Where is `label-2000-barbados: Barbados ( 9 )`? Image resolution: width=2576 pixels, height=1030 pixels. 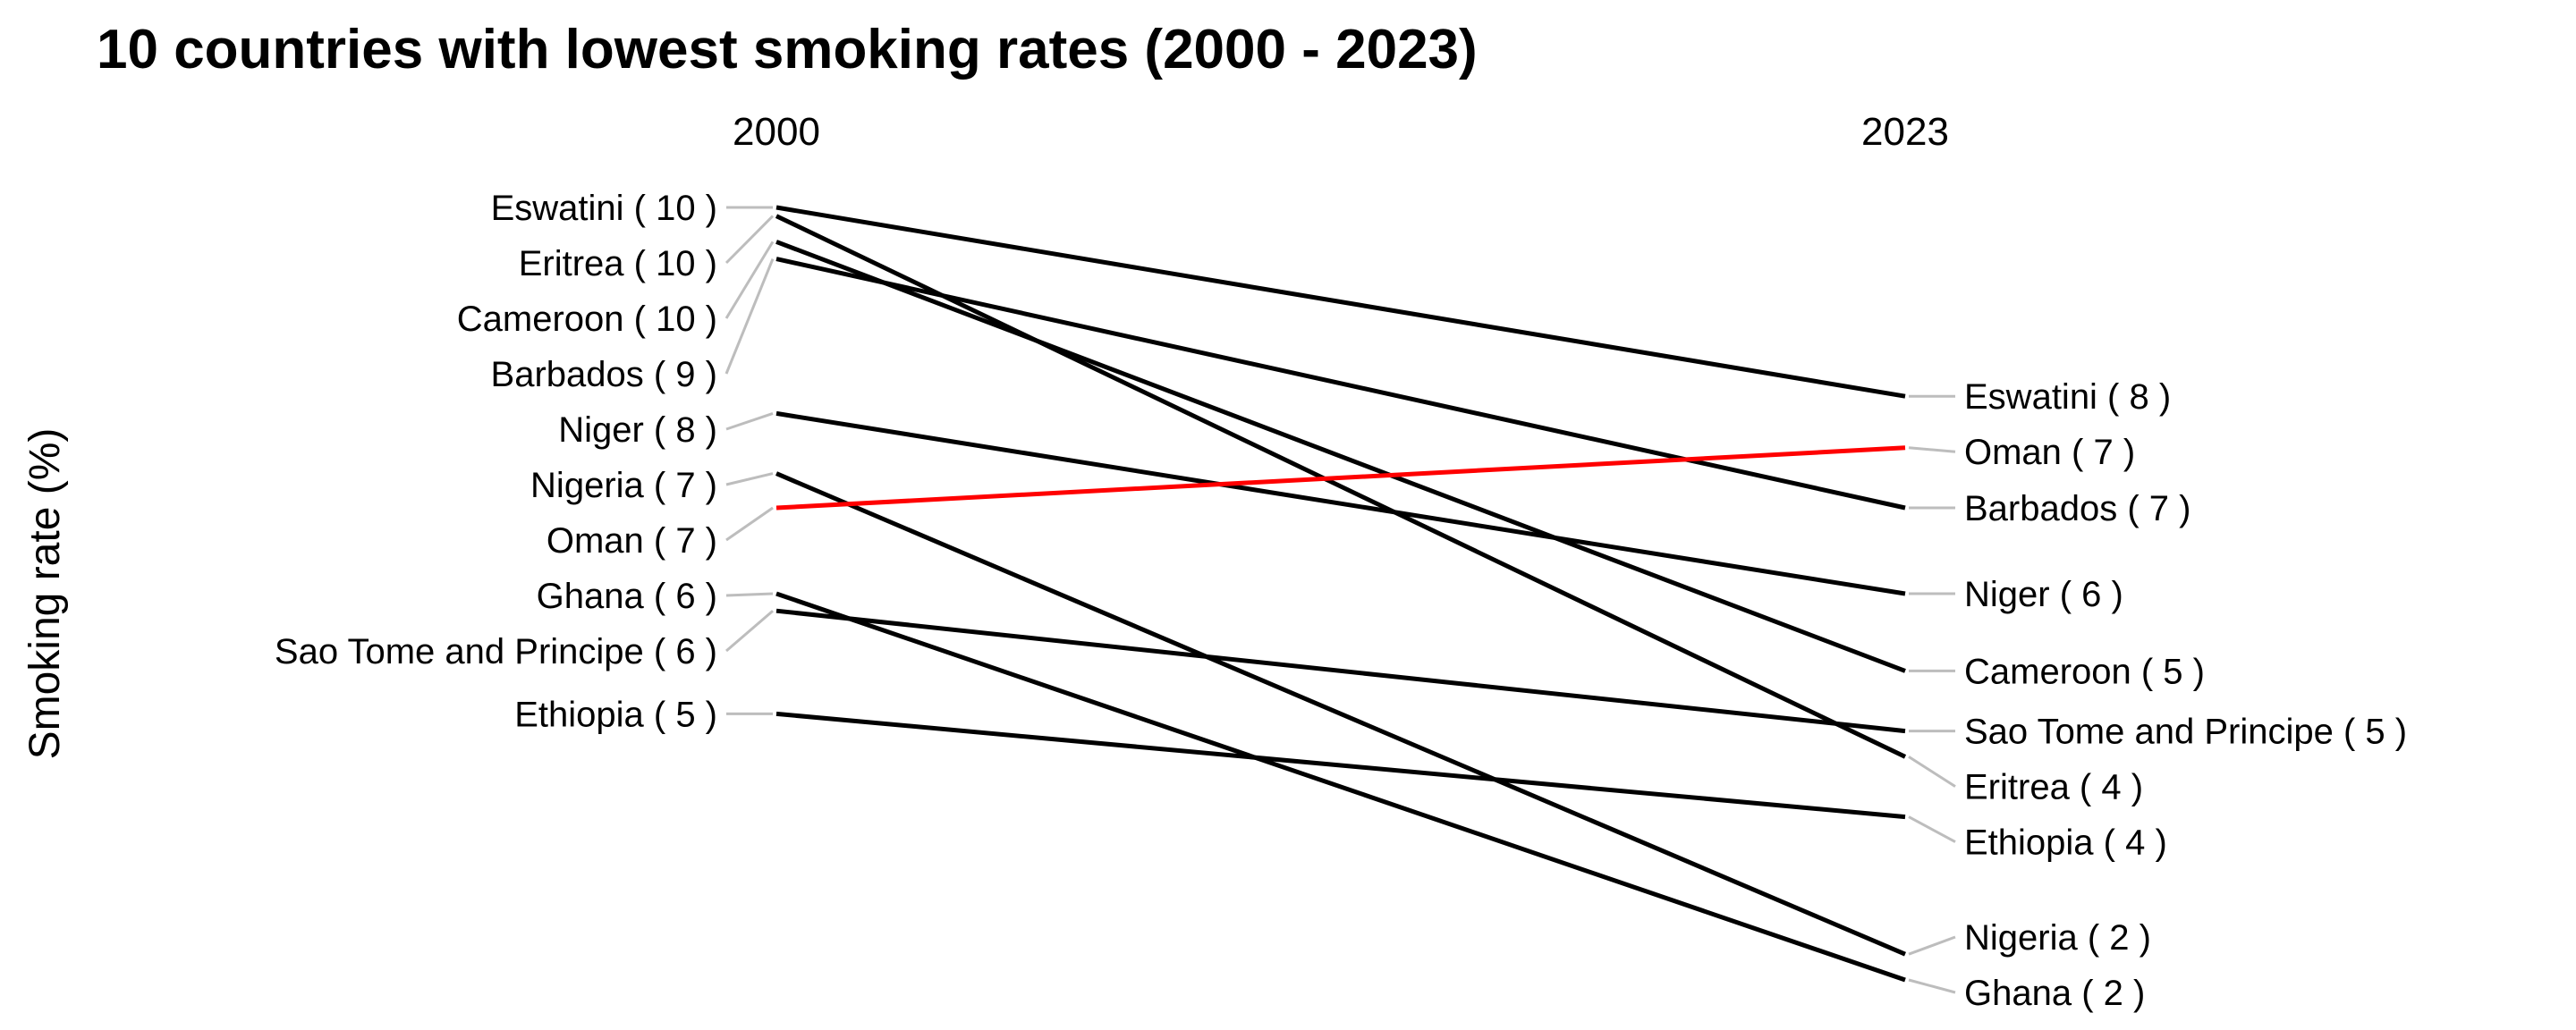 label-2000-barbados: Barbados ( 9 ) is located at coordinates (604, 374).